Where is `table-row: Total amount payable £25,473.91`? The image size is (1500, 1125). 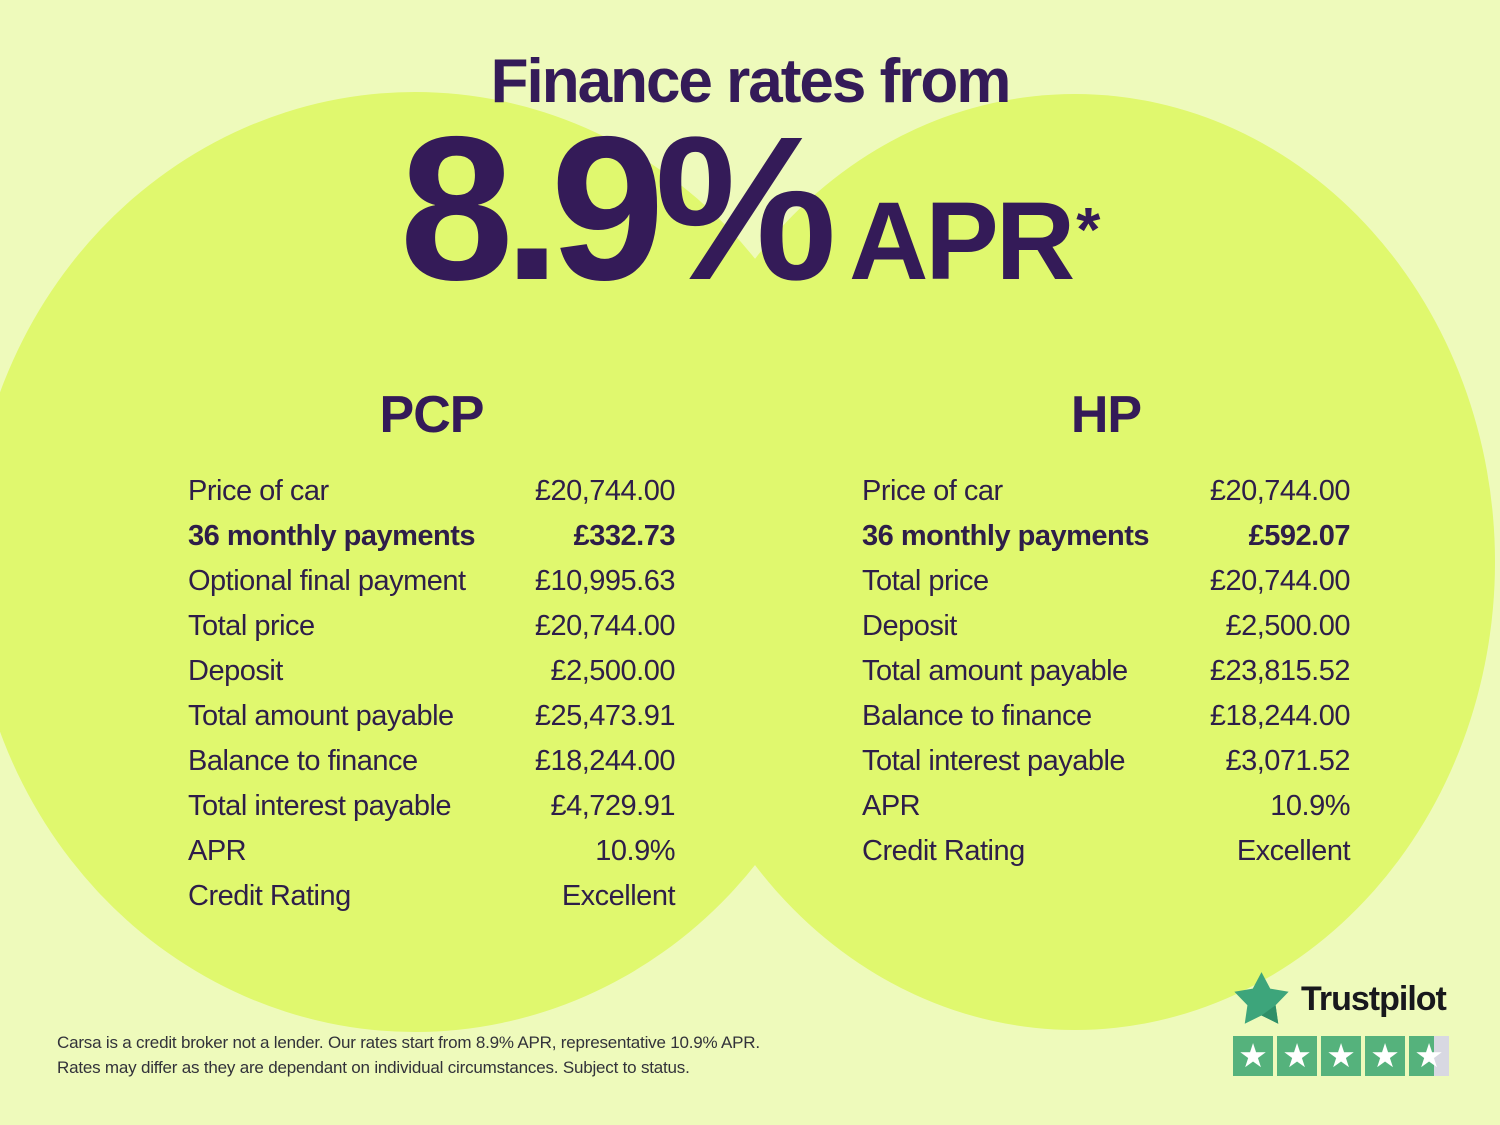 table-row: Total amount payable £25,473.91 is located at coordinates (432, 716).